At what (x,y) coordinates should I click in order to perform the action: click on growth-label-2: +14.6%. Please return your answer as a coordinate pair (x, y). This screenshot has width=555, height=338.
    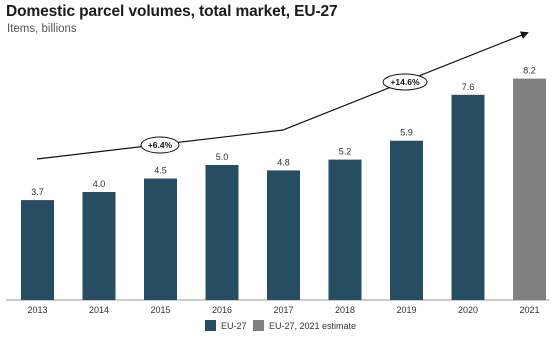
    Looking at the image, I should click on (405, 82).